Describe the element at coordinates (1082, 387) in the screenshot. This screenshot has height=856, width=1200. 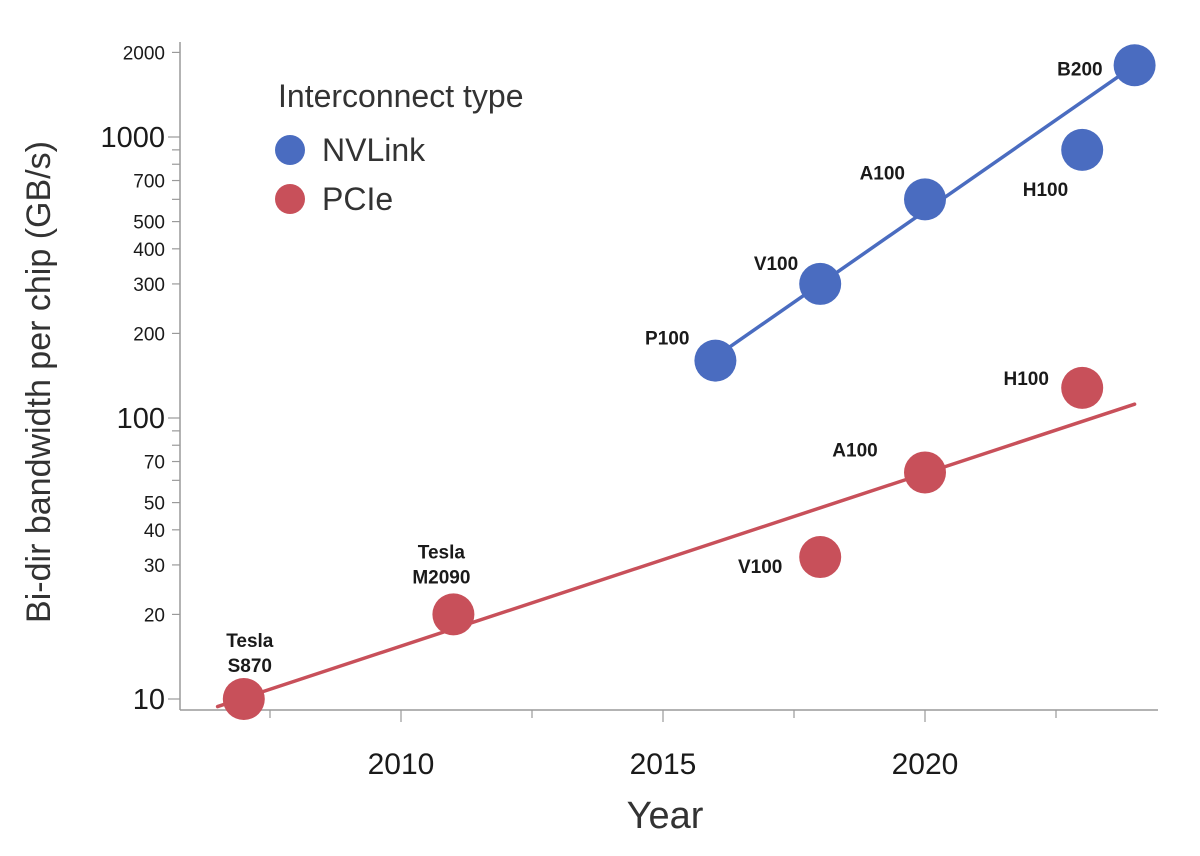
I see `point-pcie-2023` at that location.